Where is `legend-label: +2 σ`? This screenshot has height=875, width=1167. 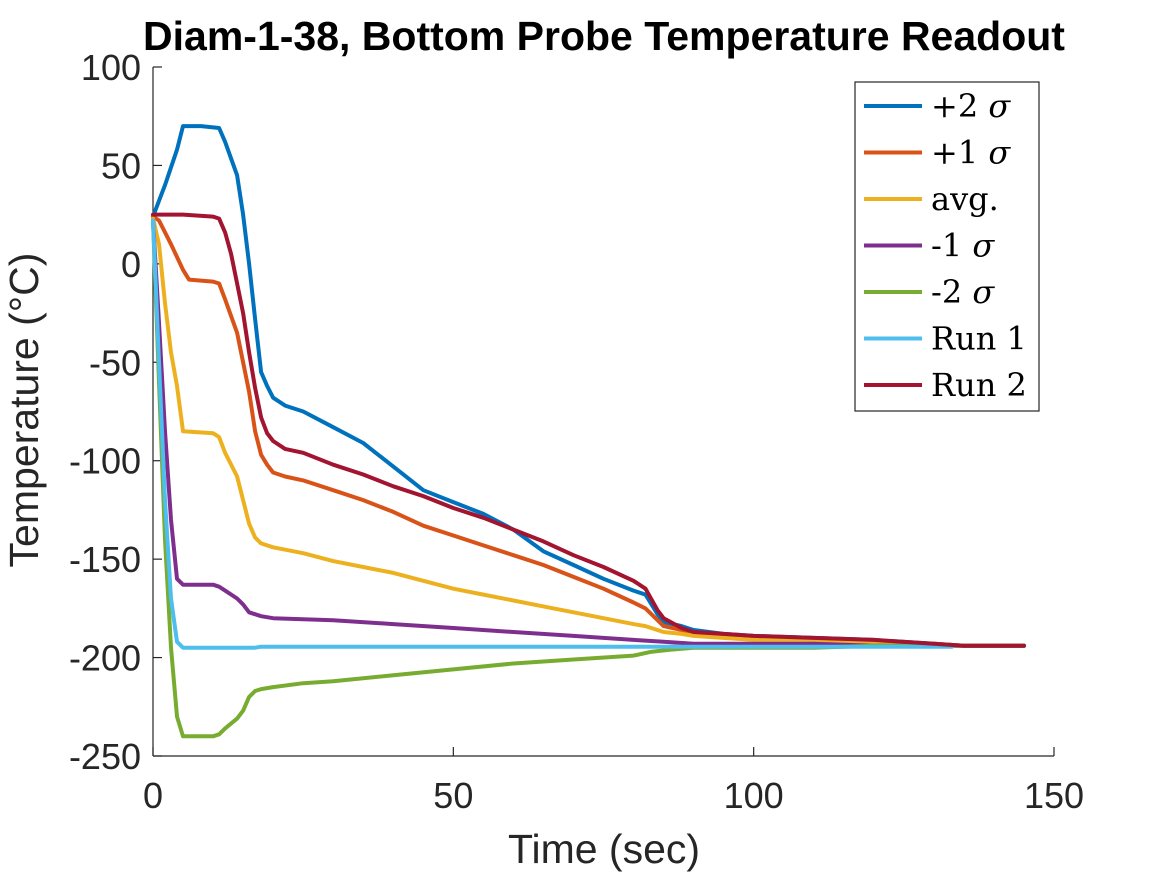
legend-label: +2 σ is located at coordinates (971, 106).